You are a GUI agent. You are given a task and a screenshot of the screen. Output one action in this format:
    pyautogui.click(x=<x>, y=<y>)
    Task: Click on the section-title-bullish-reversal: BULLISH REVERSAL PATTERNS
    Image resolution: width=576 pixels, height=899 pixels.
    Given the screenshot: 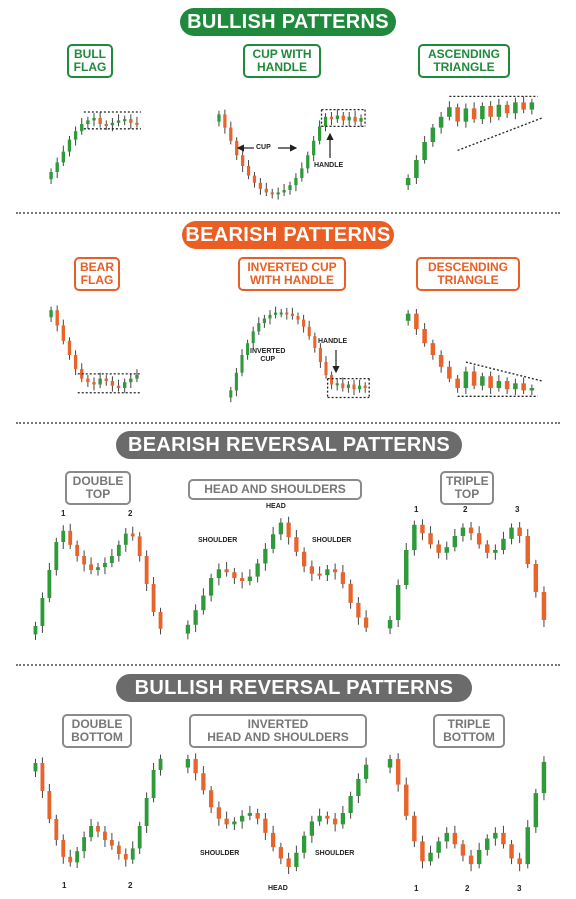 What is the action you would take?
    pyautogui.click(x=294, y=688)
    